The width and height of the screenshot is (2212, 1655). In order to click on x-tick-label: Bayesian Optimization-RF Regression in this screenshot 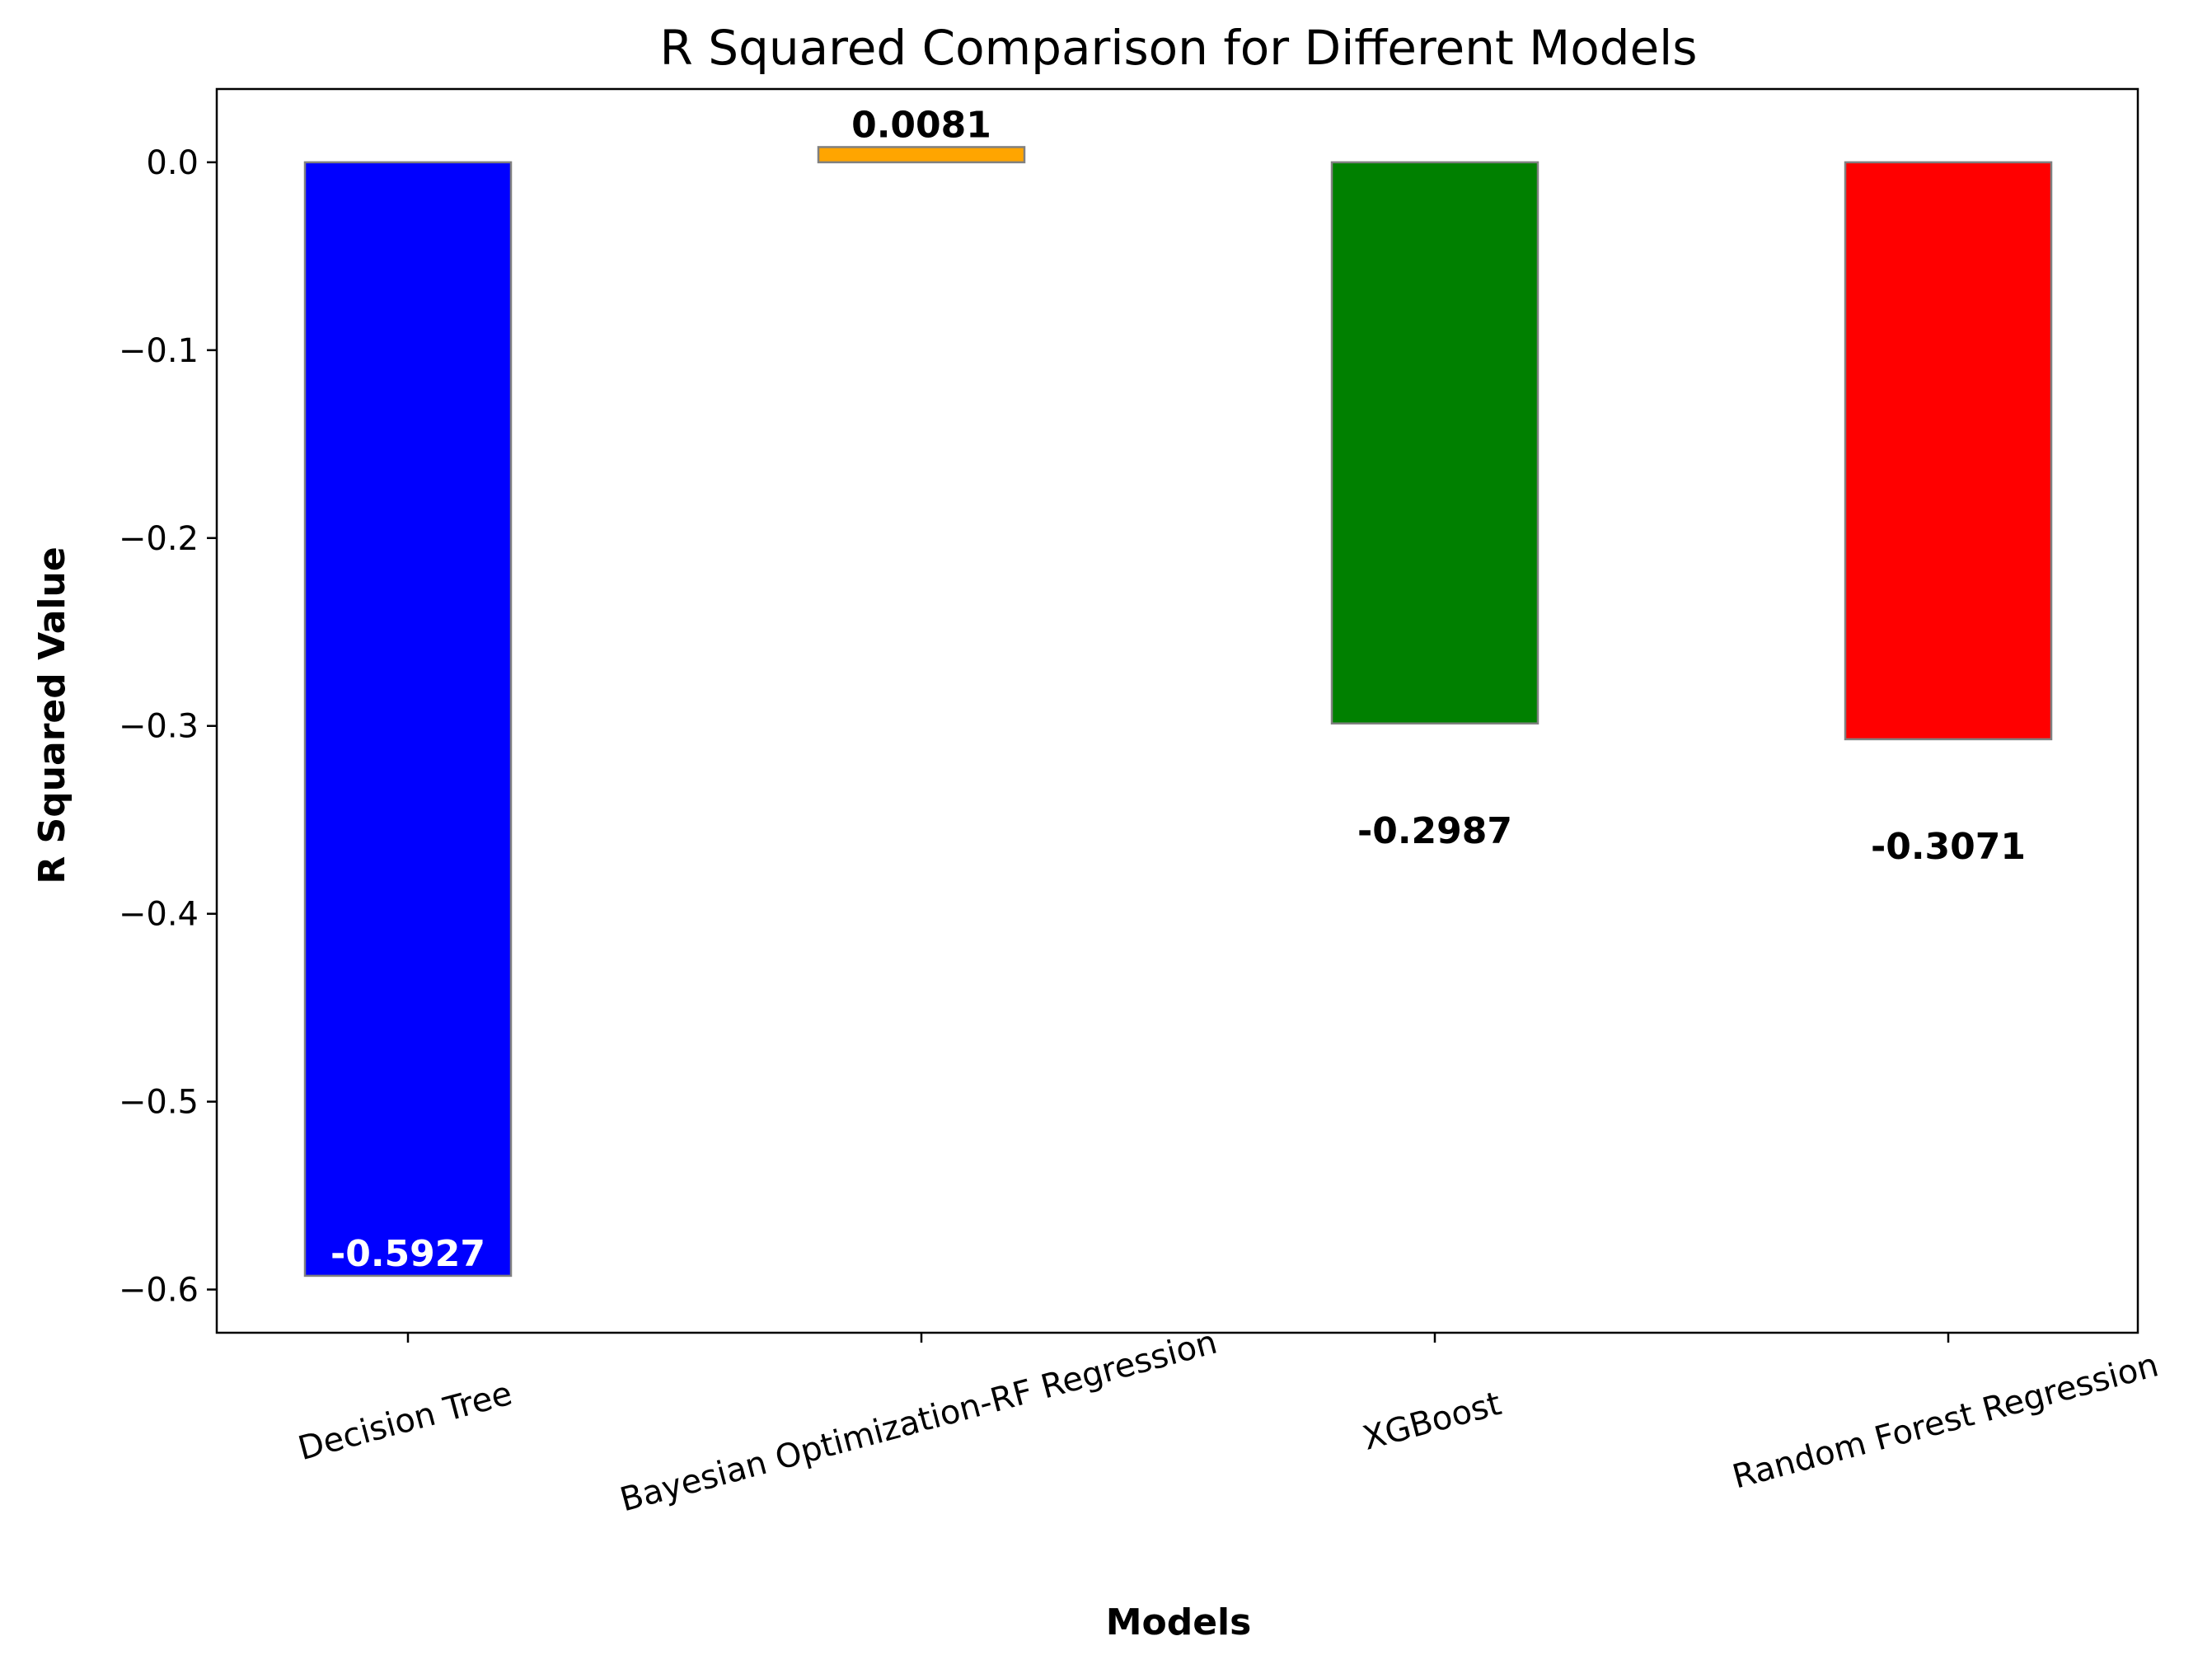, I will do `click(919, 1422)`.